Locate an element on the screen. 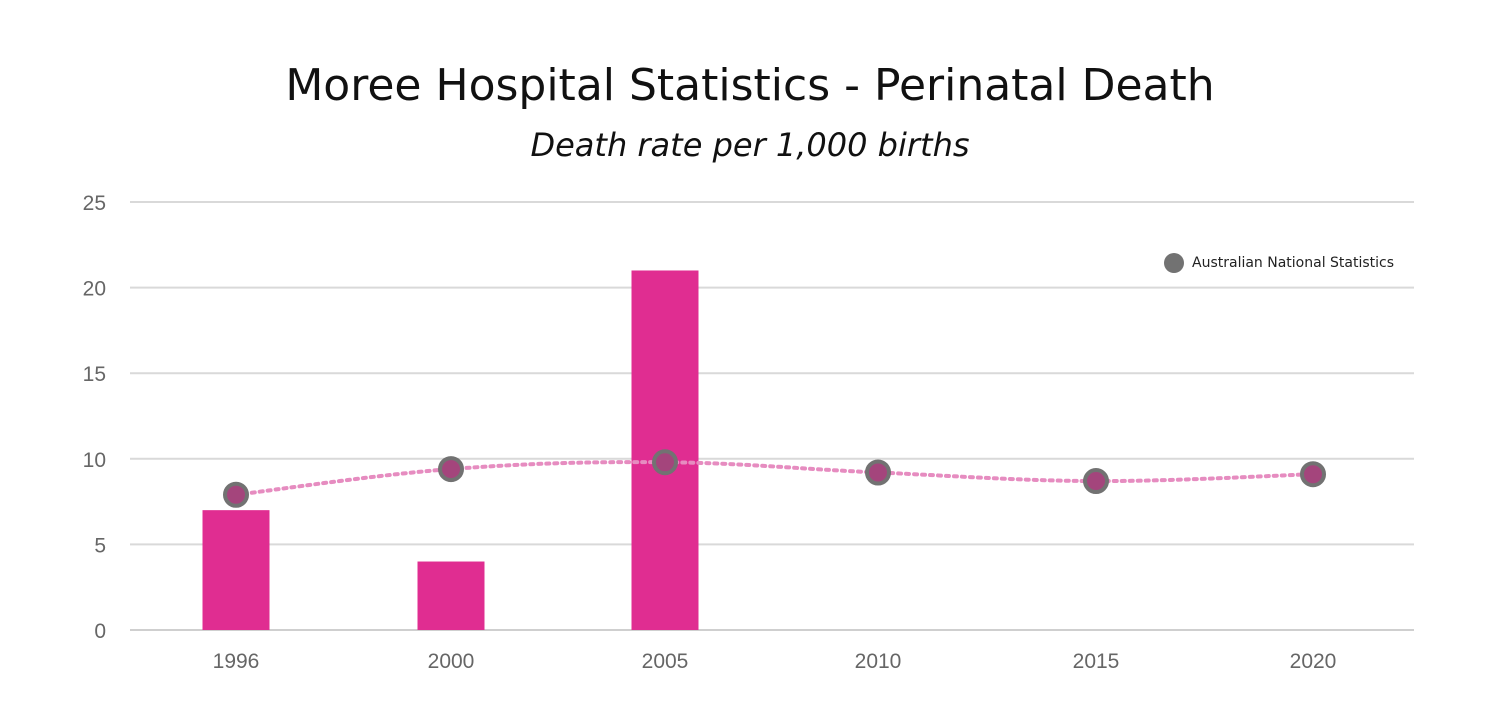 The height and width of the screenshot is (708, 1500). x-tick-label: 2015 is located at coordinates (1096, 661).